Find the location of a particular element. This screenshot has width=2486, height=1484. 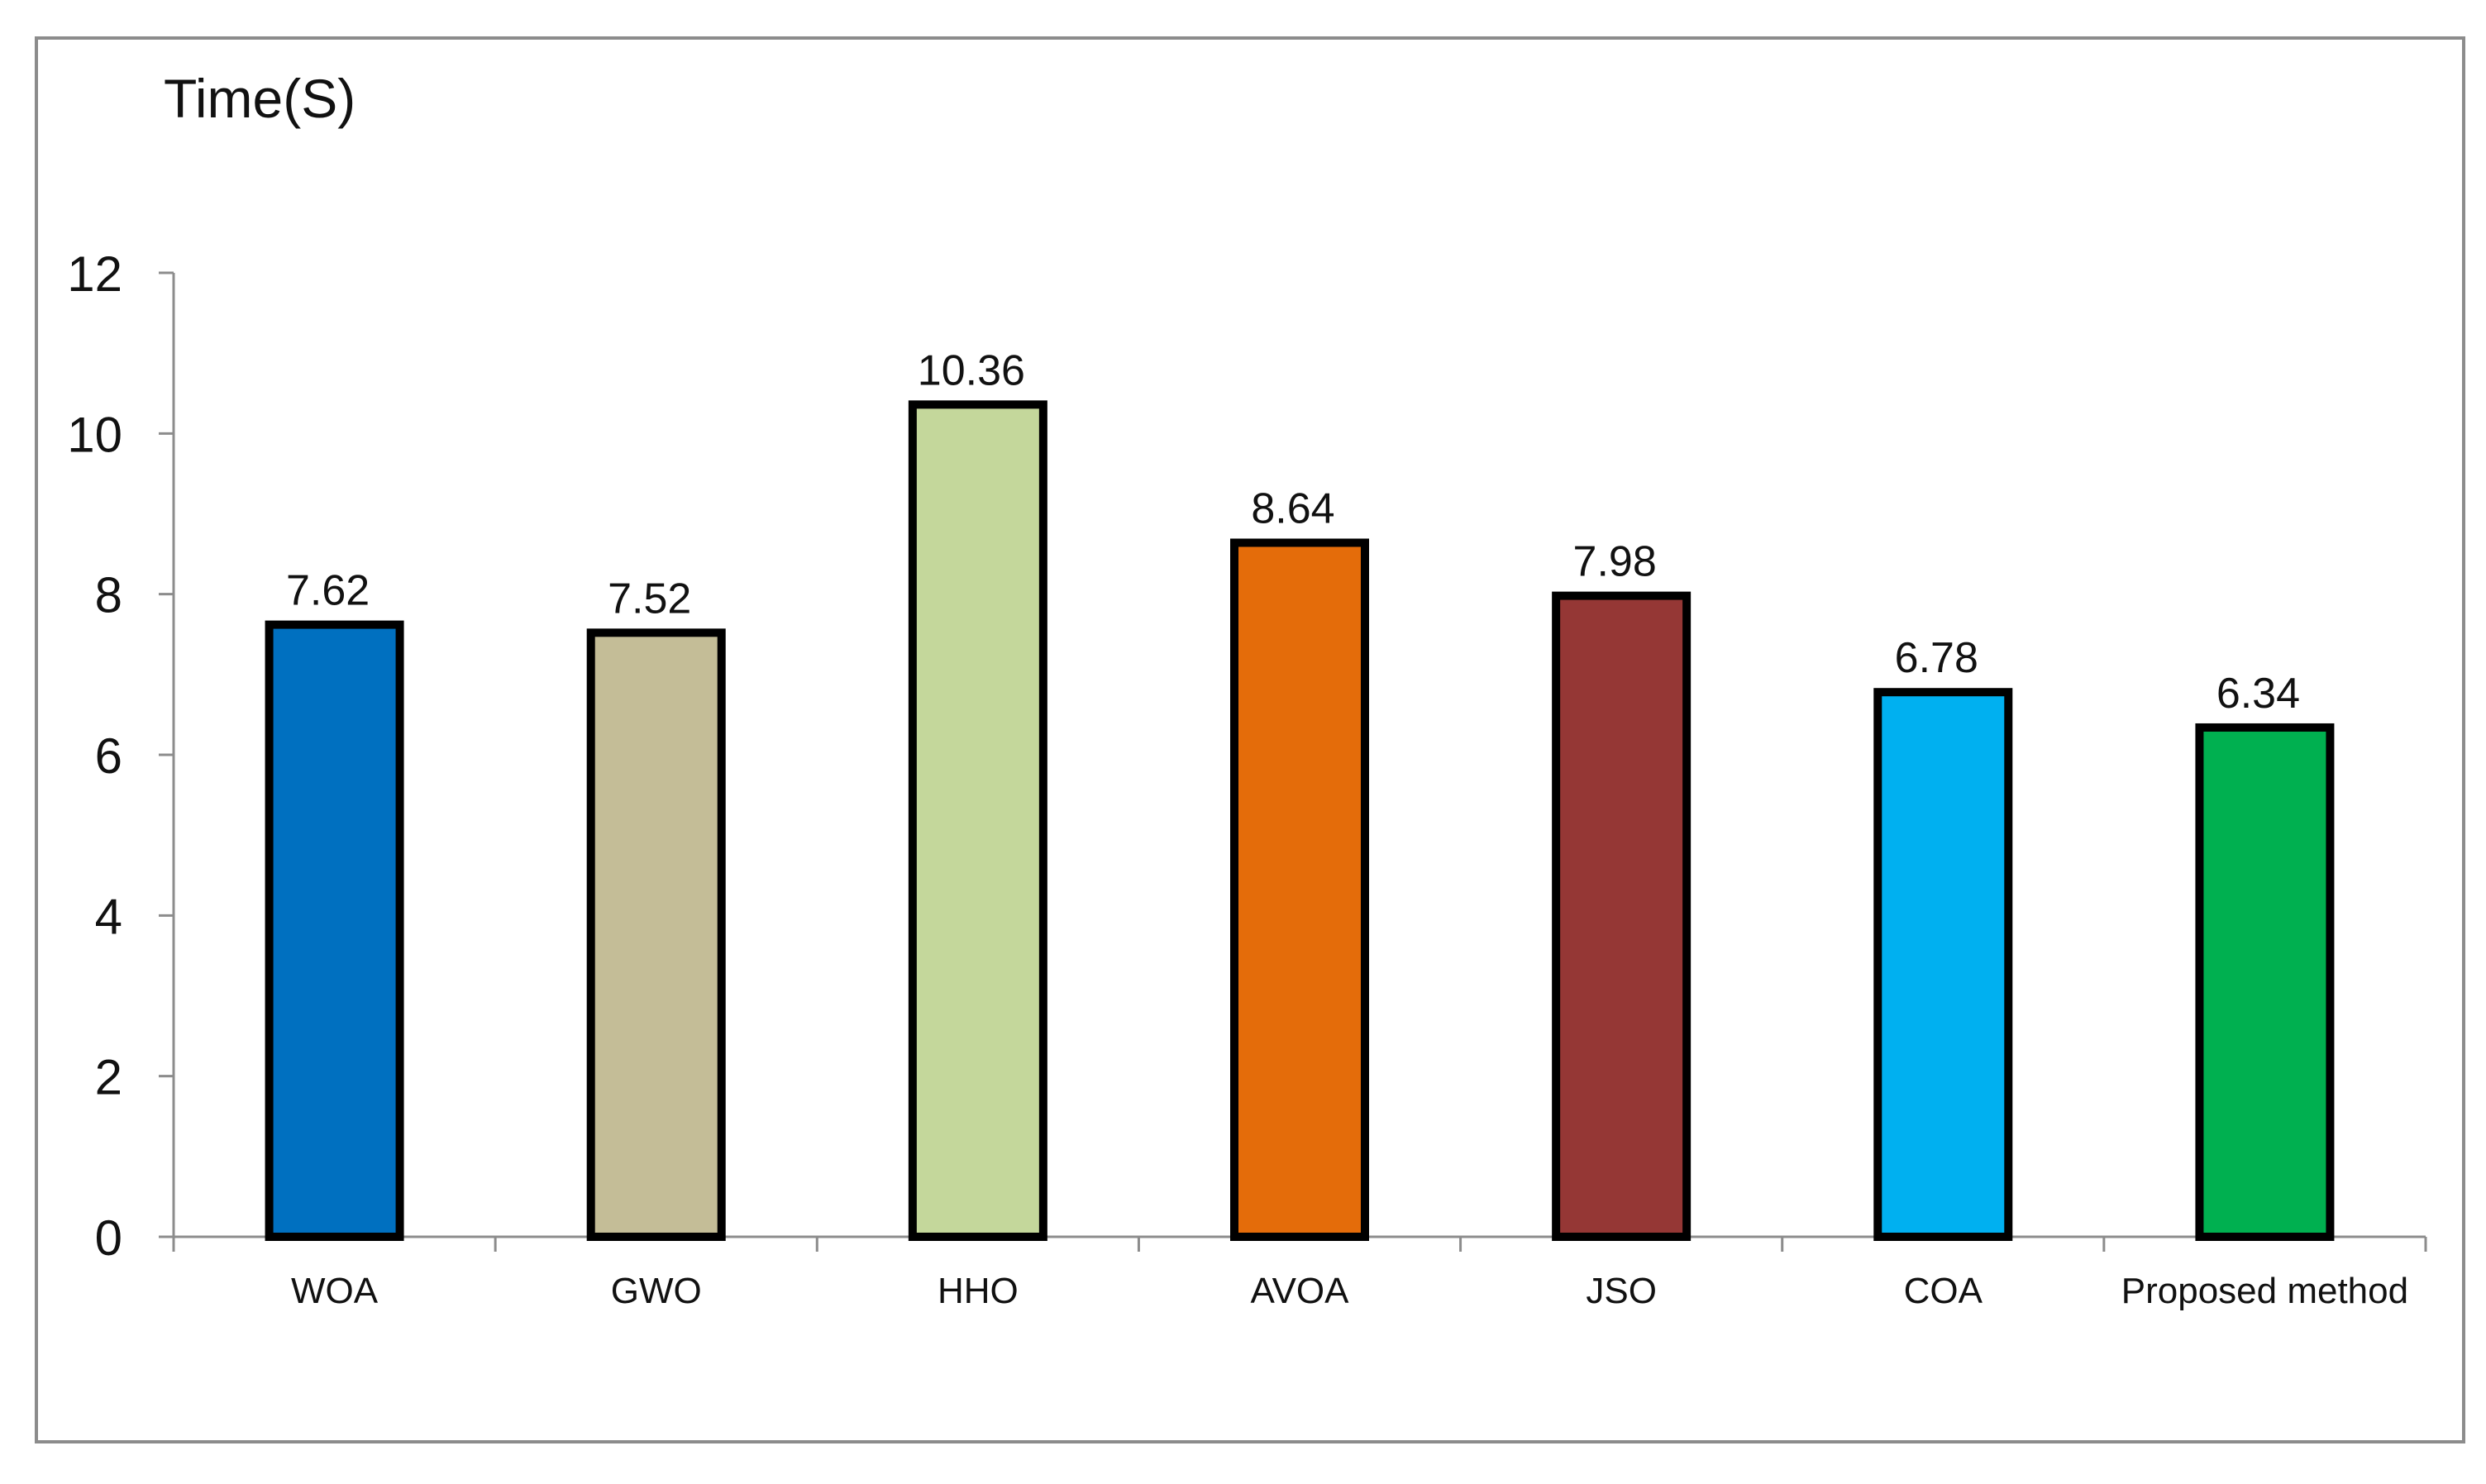

y-tick-label: 2 is located at coordinates (108, 1077).